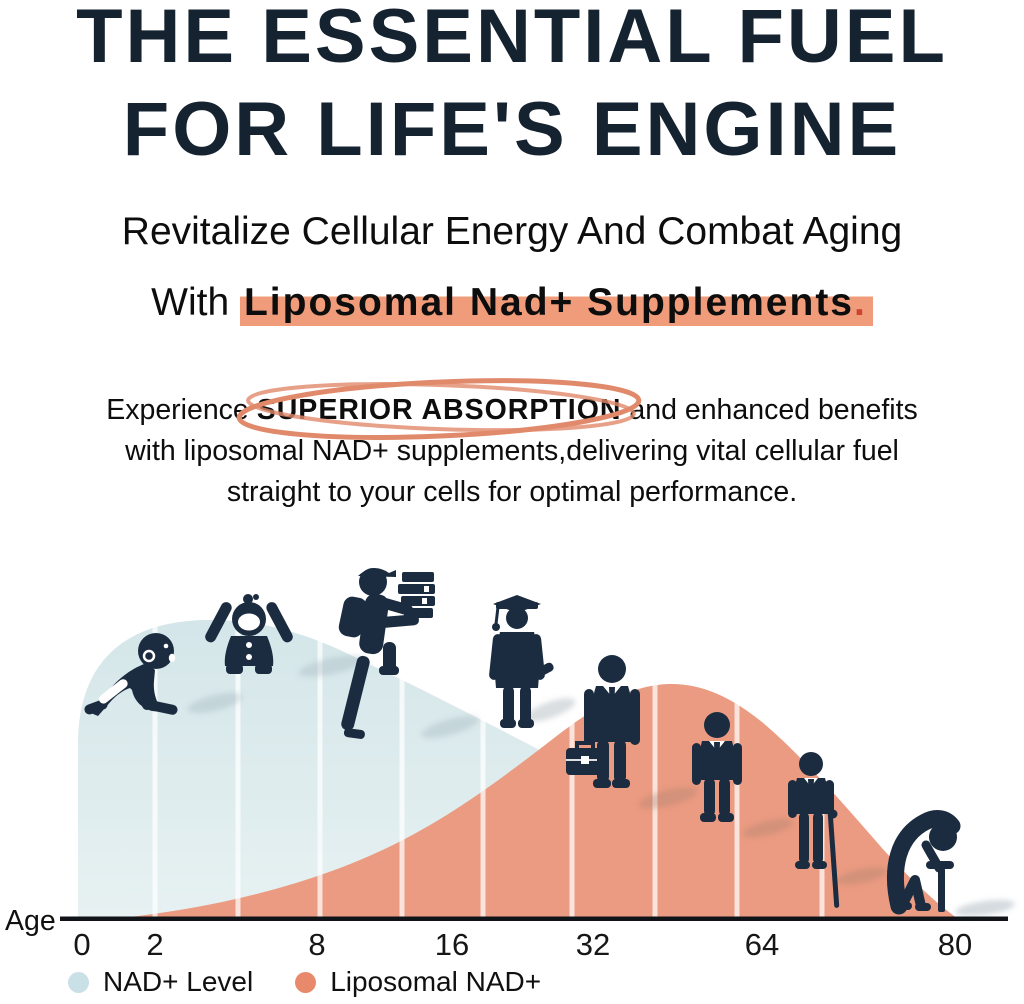  I want to click on legend-label: NAD+ Level, so click(178, 981).